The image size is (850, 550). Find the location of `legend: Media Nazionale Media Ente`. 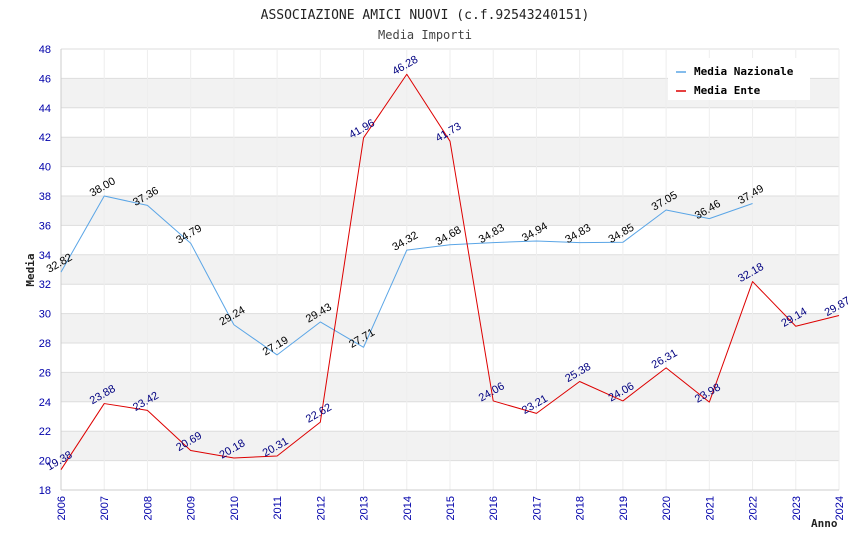

legend: Media Nazionale Media Ente is located at coordinates (739, 79).